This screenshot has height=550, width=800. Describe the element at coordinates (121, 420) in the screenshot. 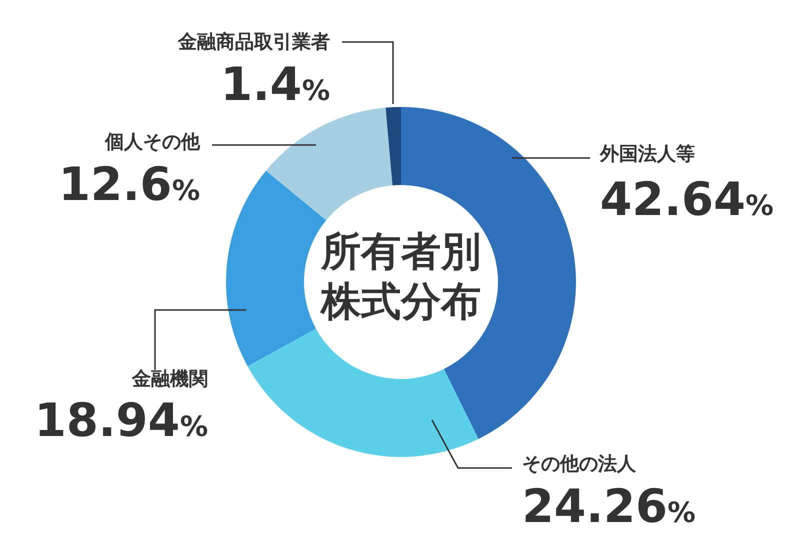

I see `data-label: 18.94%` at that location.